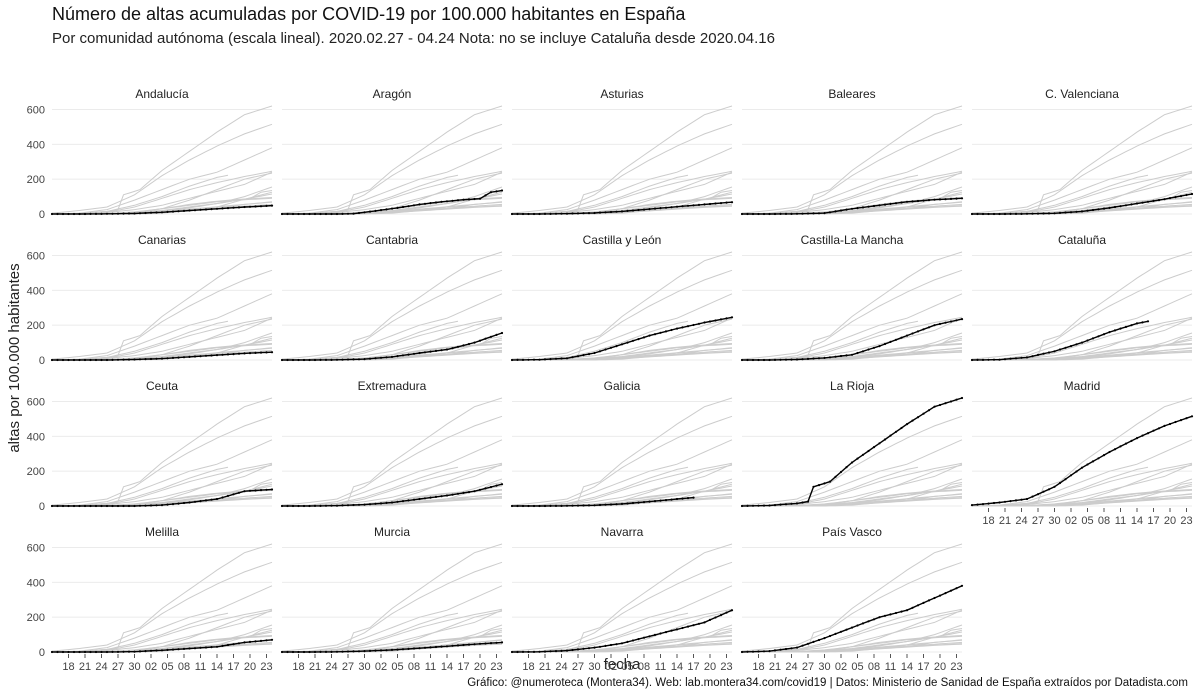  What do you see at coordinates (622, 532) in the screenshot?
I see `facet-strip-label: Navarra` at bounding box center [622, 532].